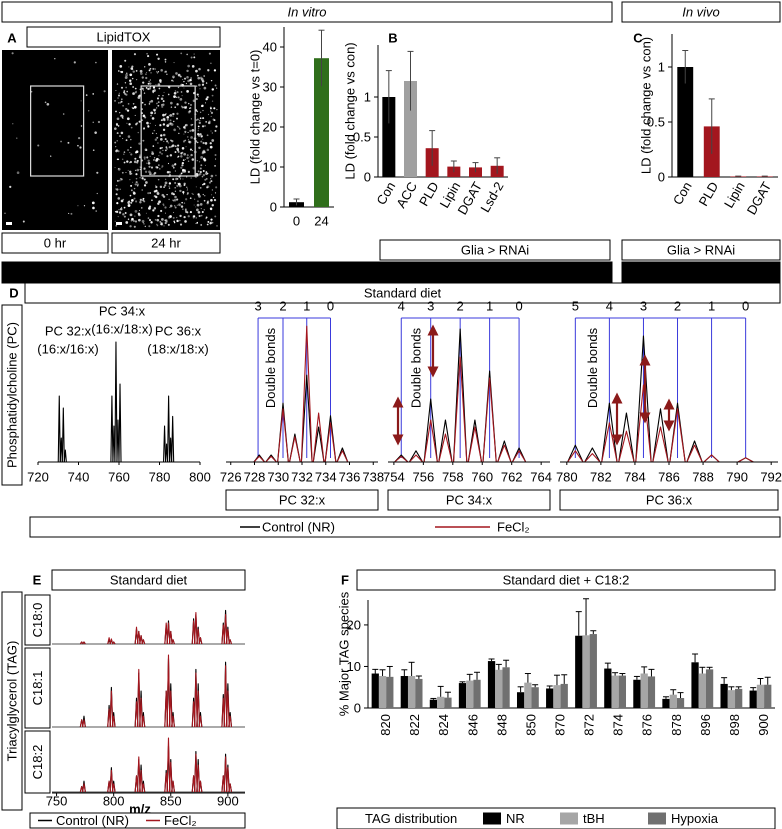 This screenshot has width=782, height=829. Describe the element at coordinates (124, 37) in the screenshot. I see `image-title: LipidTOX` at that location.